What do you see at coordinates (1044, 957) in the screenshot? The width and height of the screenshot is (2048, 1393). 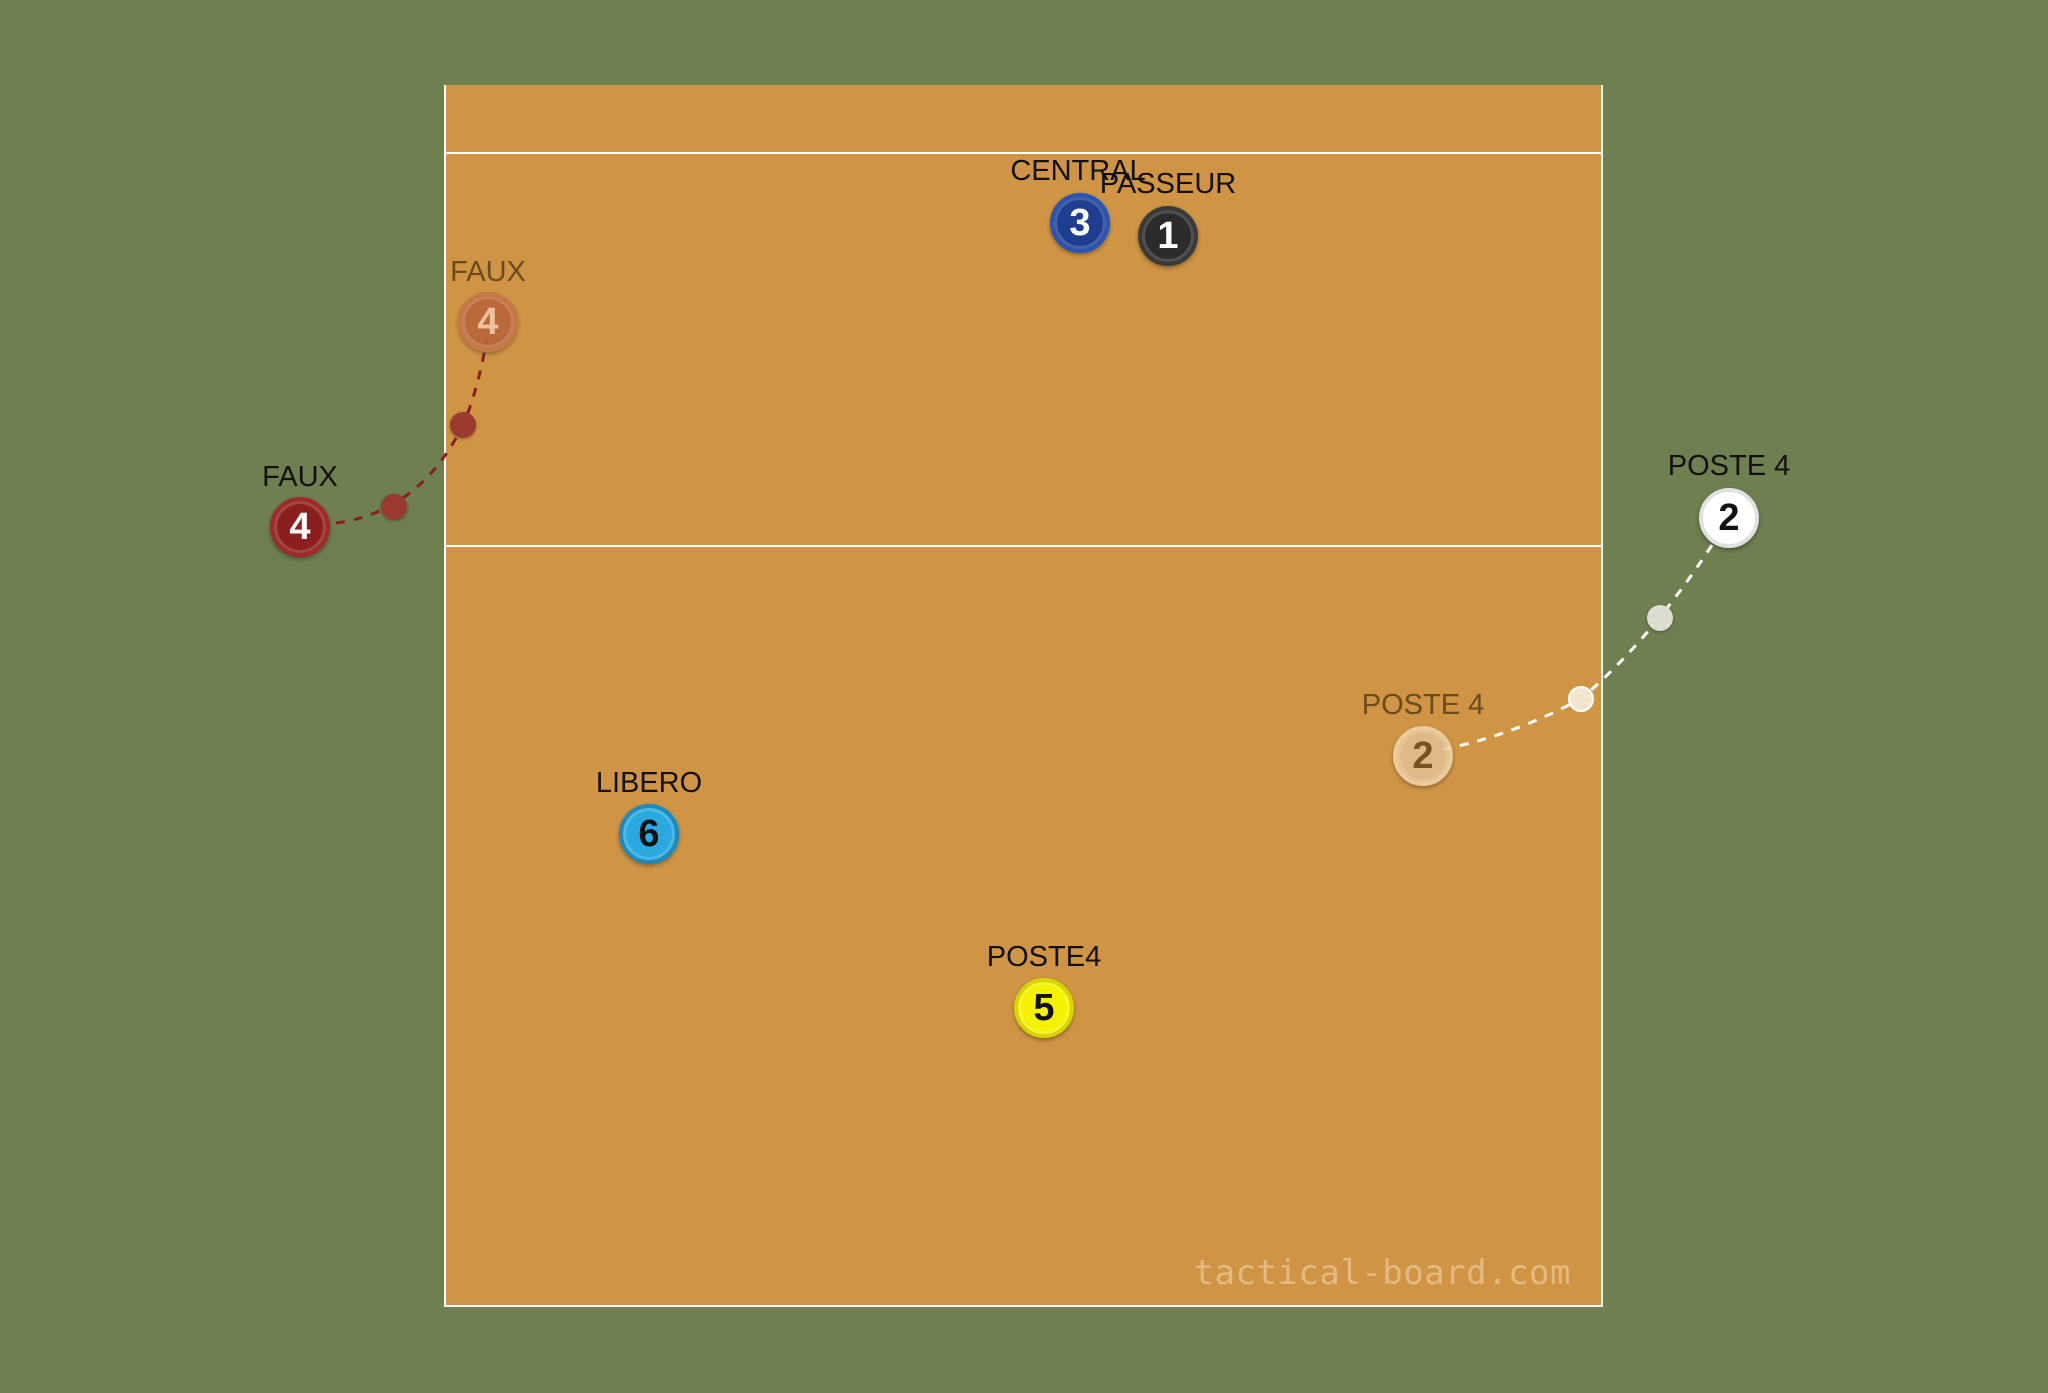 I see `player-label: POSTE4` at bounding box center [1044, 957].